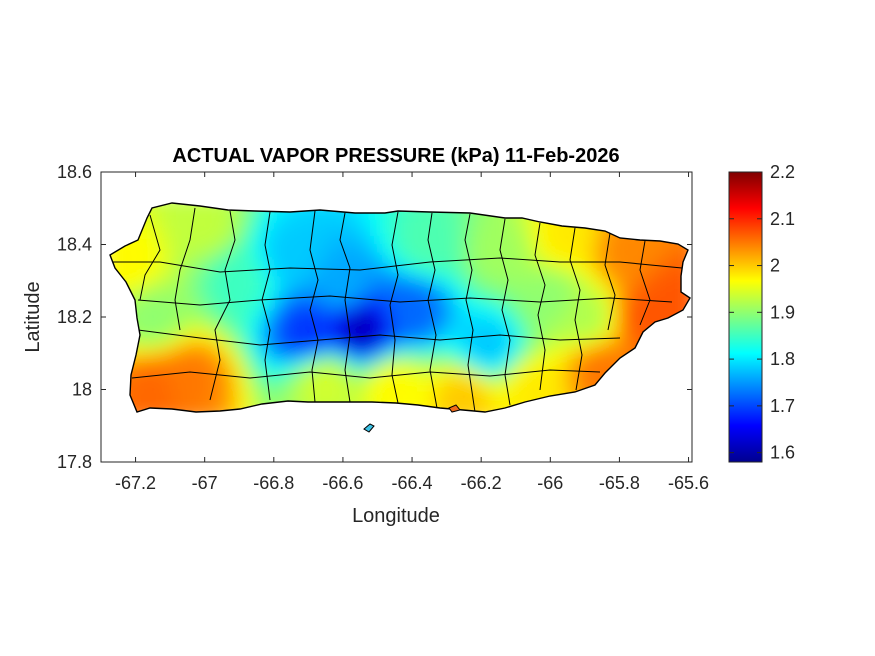 This screenshot has width=875, height=656. I want to click on y-tick-label: 18.4, so click(74, 245).